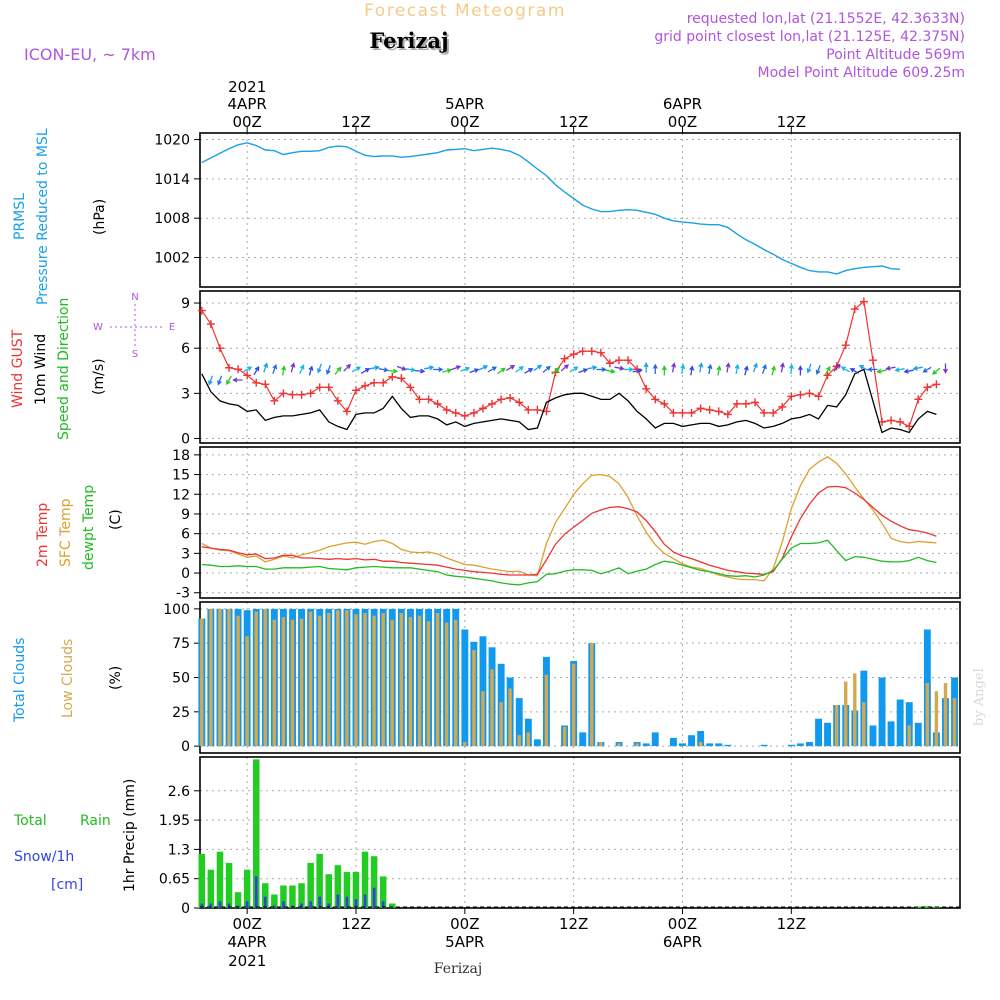  I want to click on bottom-date-label: 6APR, so click(682, 942).